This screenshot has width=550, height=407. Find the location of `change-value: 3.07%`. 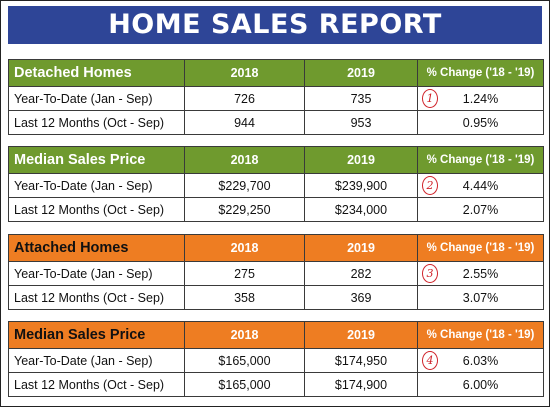

change-value: 3.07% is located at coordinates (480, 297).